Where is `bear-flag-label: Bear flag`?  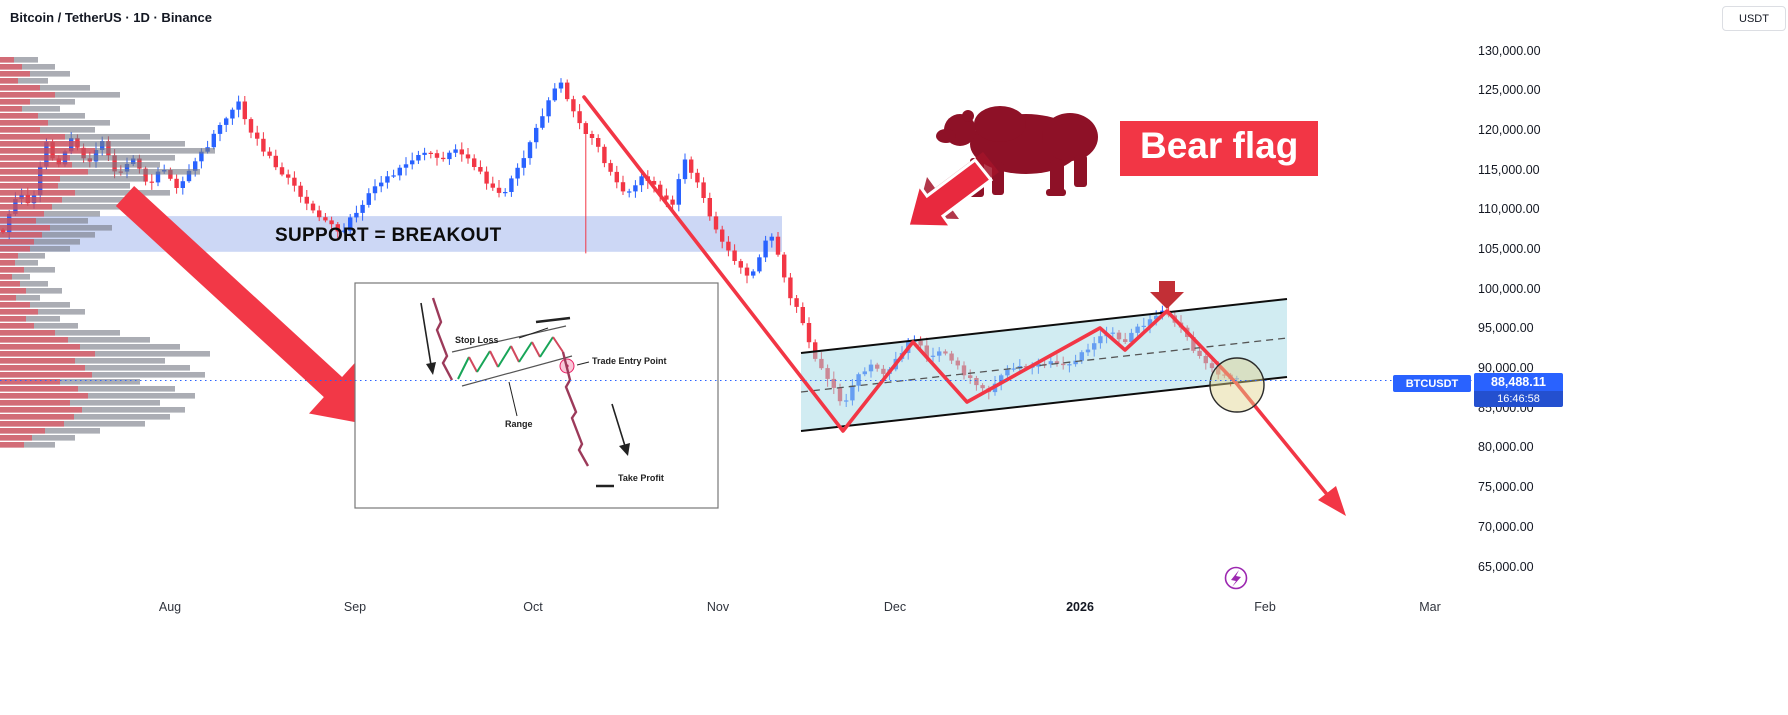 bear-flag-label: Bear flag is located at coordinates (1219, 148).